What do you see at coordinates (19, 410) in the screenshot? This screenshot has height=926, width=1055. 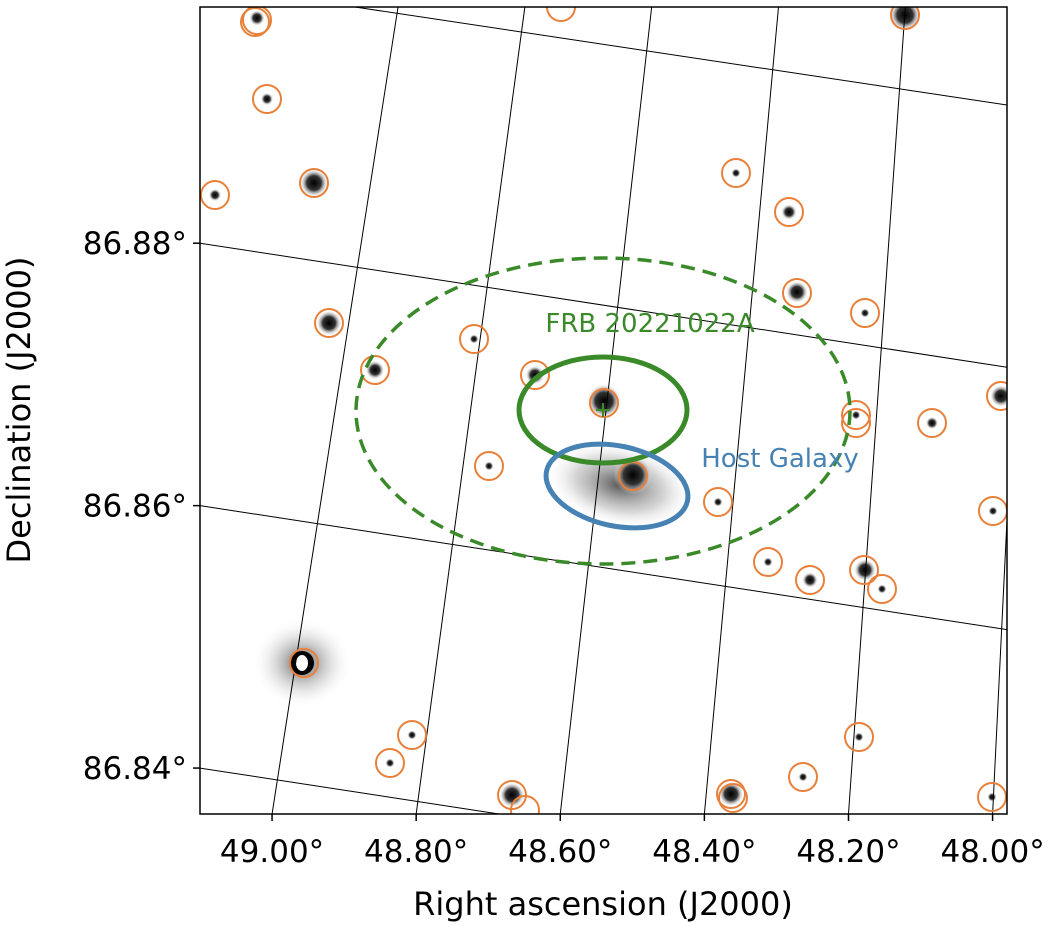 I see `y-axis-label: Declination (J2000)` at bounding box center [19, 410].